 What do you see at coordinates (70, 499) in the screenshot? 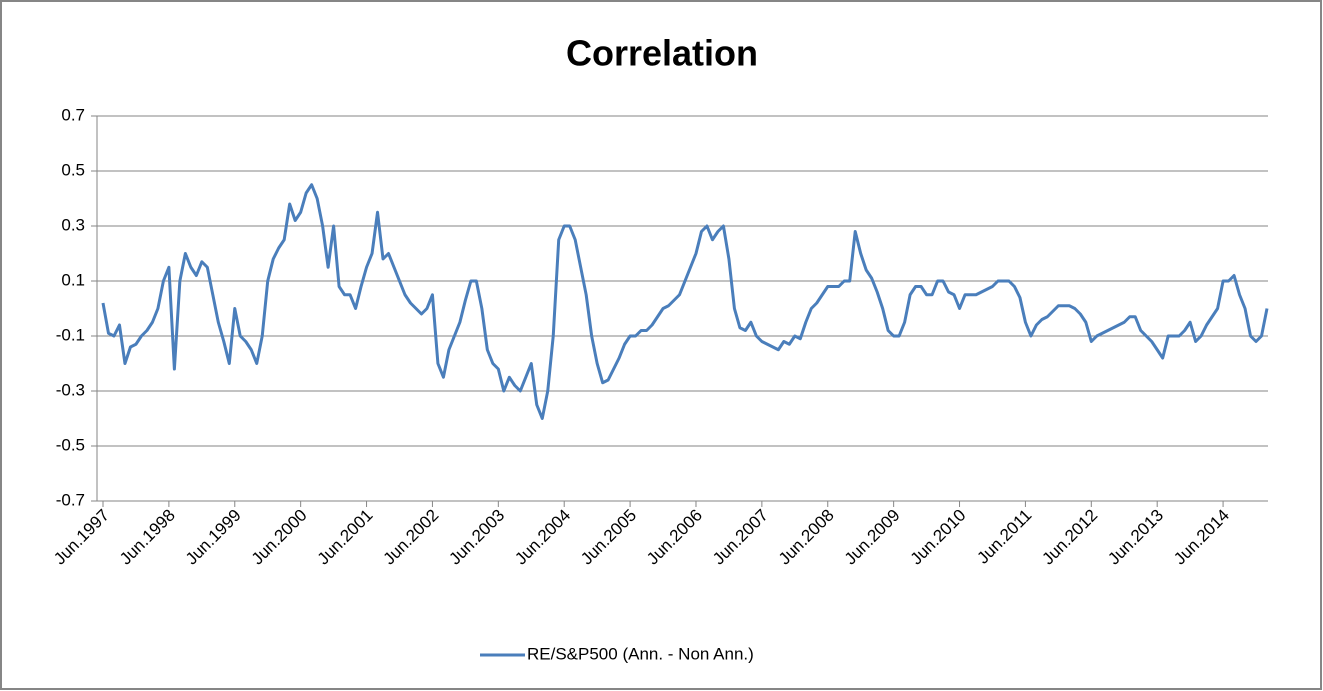
I see `y-tick-label: -0.7` at bounding box center [70, 499].